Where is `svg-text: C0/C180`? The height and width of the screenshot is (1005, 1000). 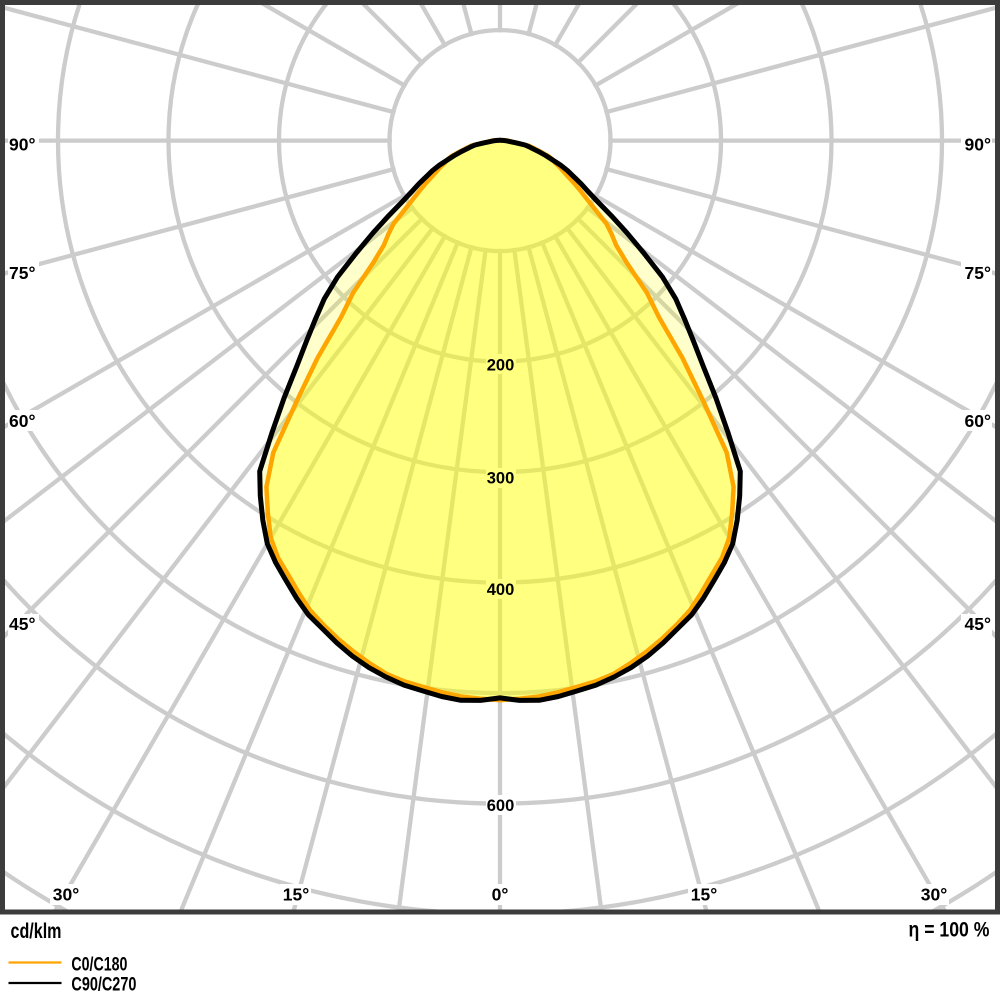 svg-text: C0/C180 is located at coordinates (99, 965).